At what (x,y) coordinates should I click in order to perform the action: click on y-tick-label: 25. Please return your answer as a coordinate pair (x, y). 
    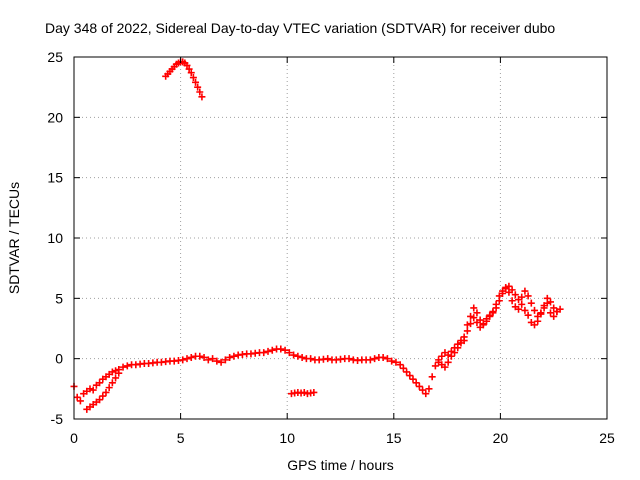
    Looking at the image, I should click on (55, 57).